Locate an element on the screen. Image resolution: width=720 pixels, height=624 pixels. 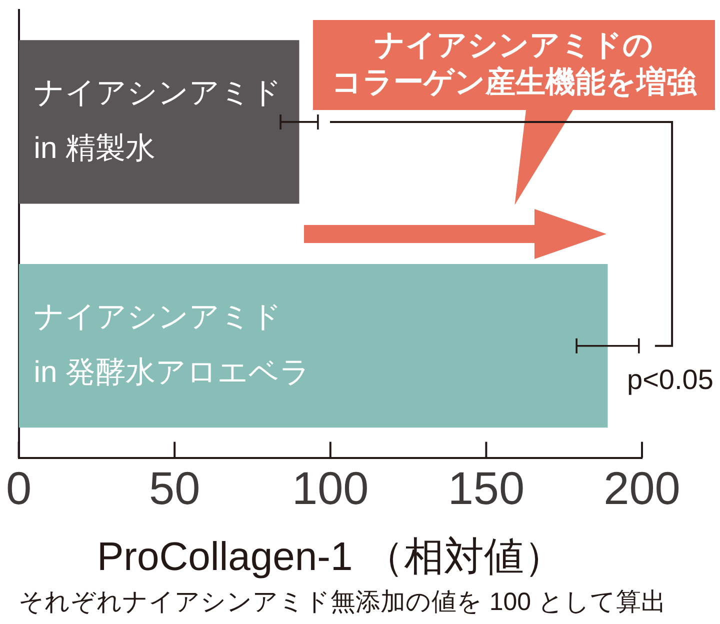
text: それぞれナイアシンアミド無添加の値を 100 として算出 is located at coordinates (342, 602).